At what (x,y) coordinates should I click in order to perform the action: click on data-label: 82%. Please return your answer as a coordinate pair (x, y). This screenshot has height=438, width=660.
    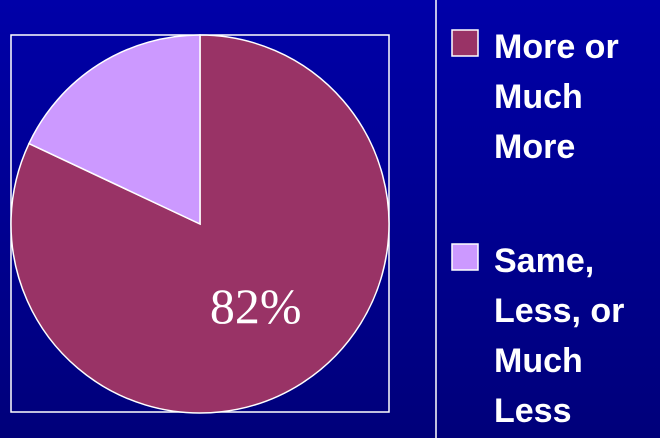
    Looking at the image, I should click on (256, 306).